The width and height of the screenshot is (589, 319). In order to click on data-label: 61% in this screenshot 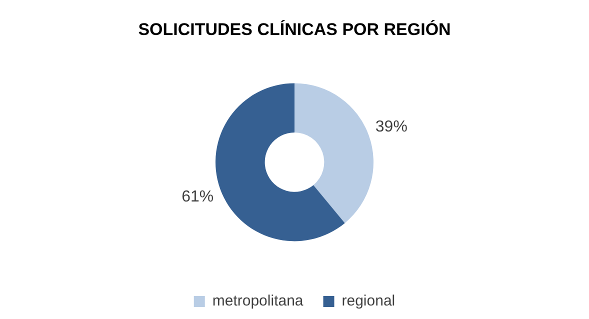, I will do `click(198, 197)`.